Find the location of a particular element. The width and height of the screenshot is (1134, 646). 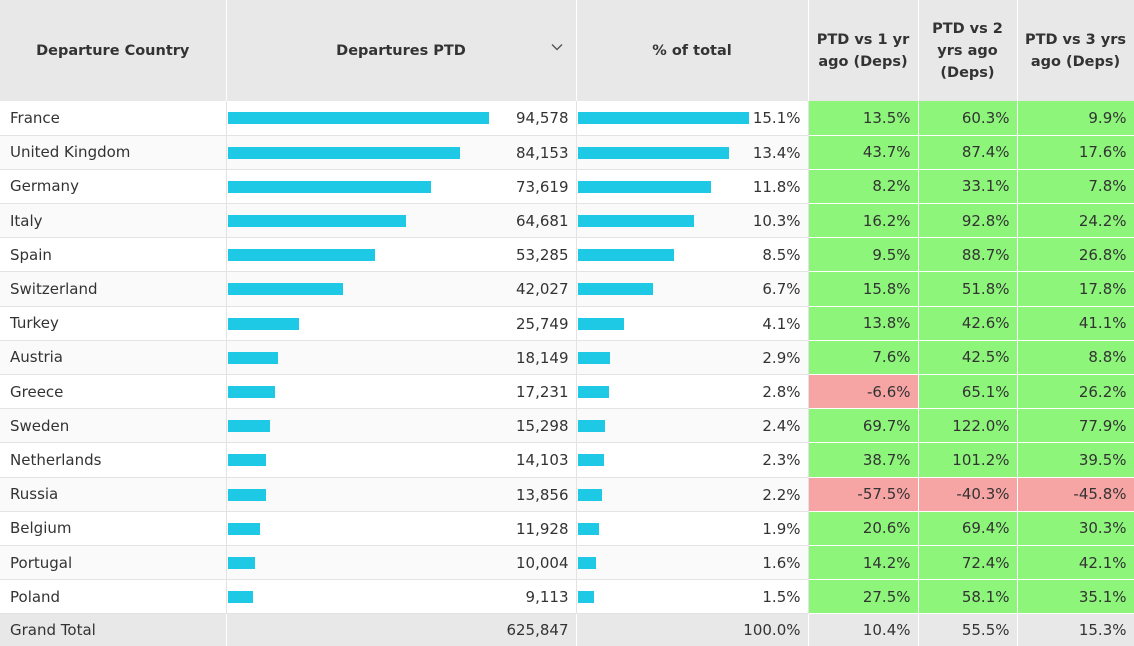

vs-3yr-cell: 30.3% is located at coordinates (1075, 528).